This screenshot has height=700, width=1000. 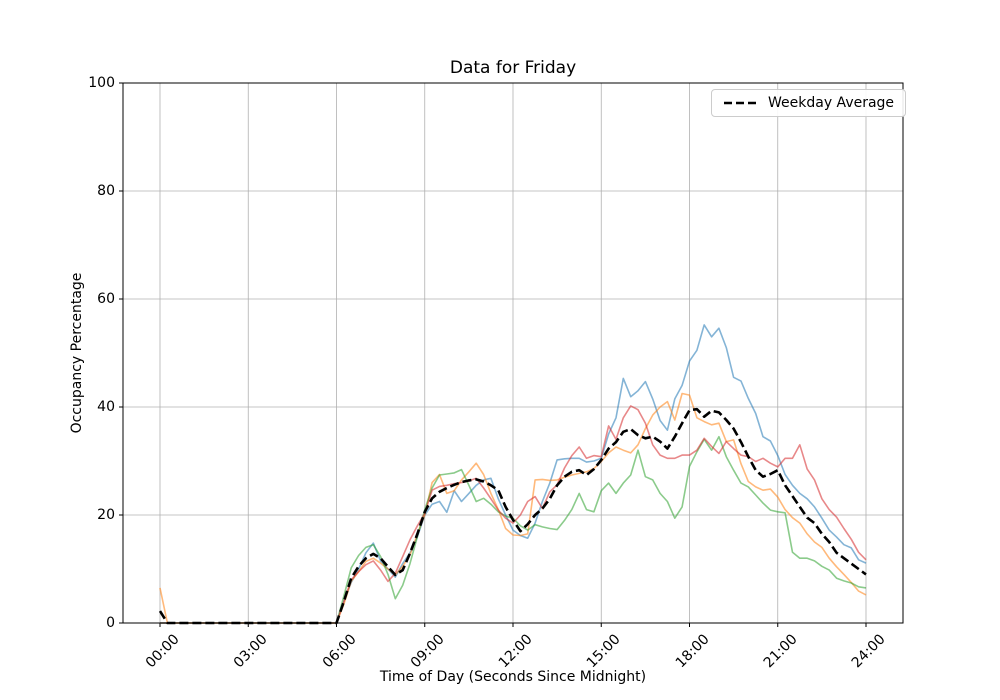 I want to click on x-axis-label: Time of Day (Seconds Since Midnight), so click(x=513, y=677).